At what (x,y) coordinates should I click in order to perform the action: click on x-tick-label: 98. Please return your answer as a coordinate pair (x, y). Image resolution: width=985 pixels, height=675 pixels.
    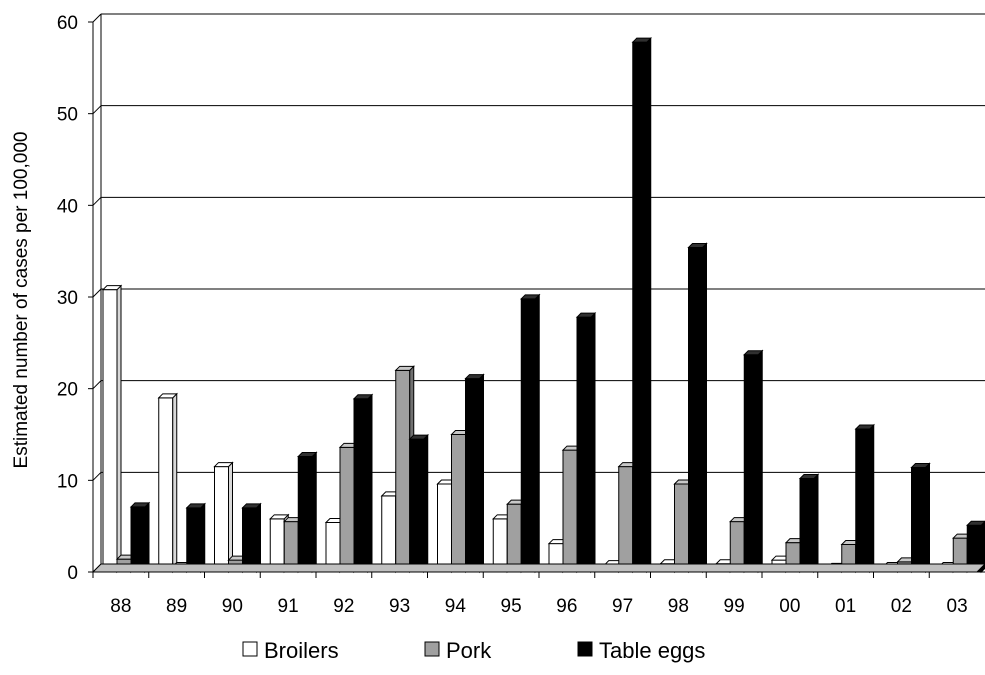
    Looking at the image, I should click on (678, 606).